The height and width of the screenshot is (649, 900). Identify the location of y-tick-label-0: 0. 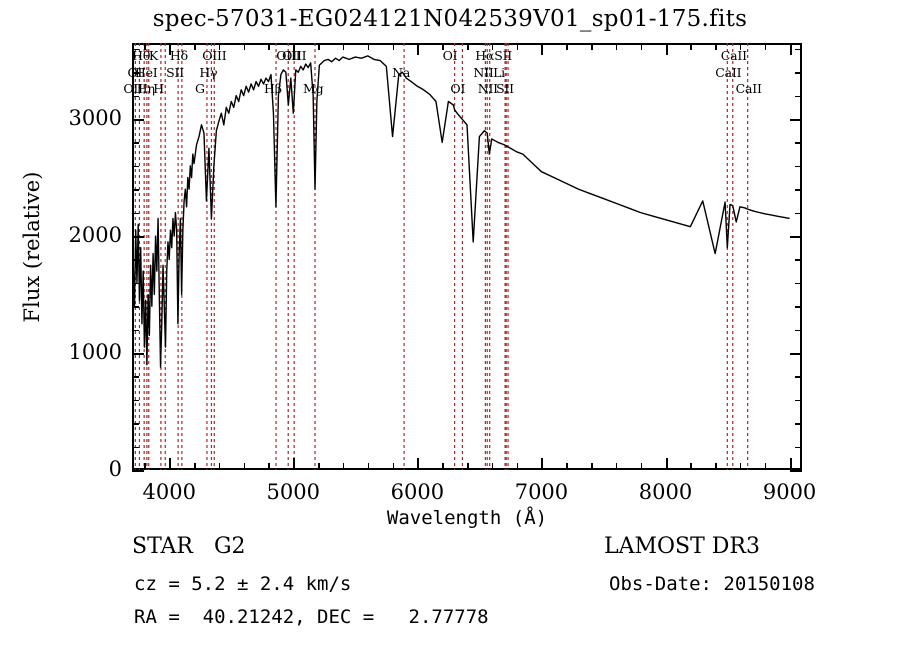
(115, 469).